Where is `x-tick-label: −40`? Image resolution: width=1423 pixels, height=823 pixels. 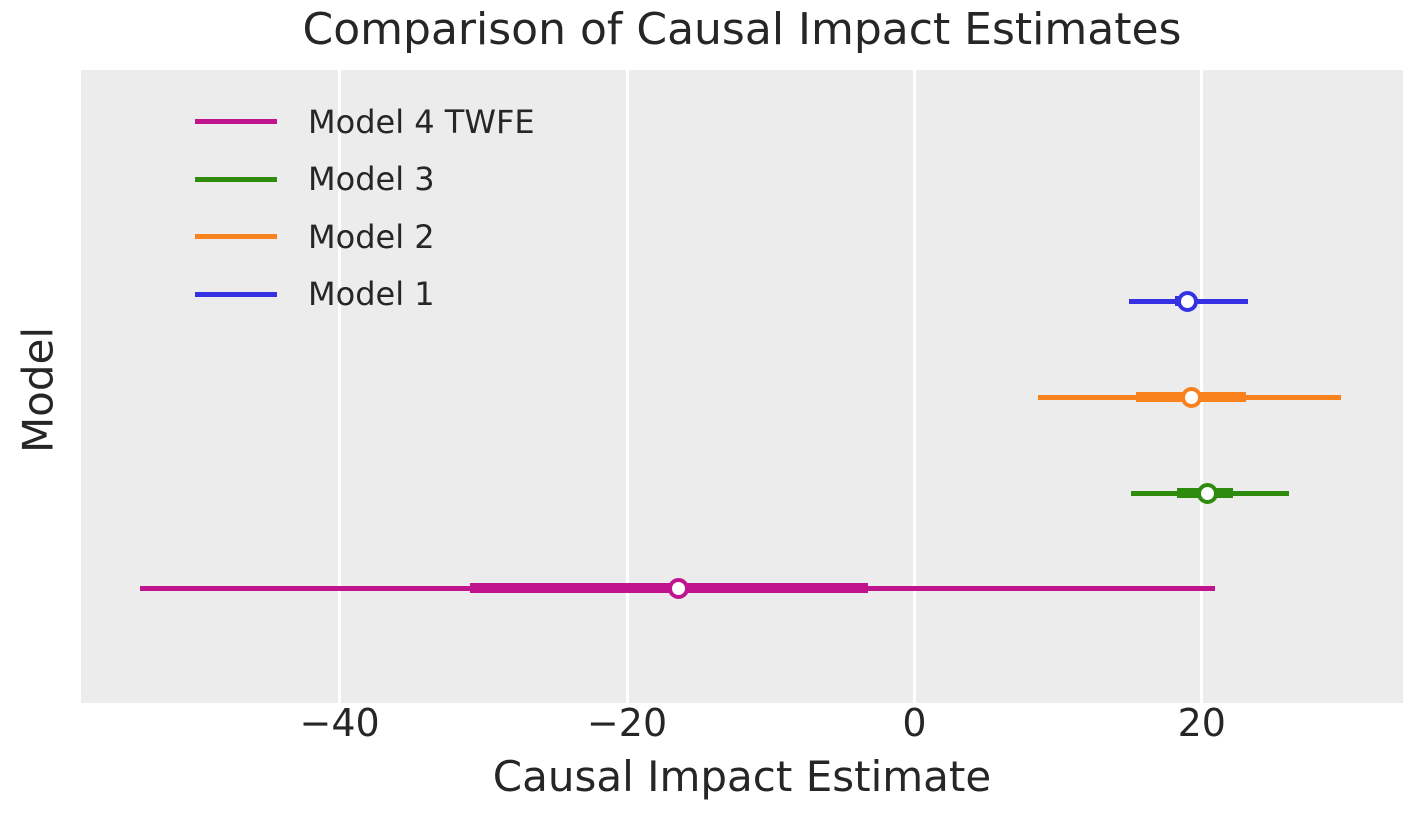 x-tick-label: −40 is located at coordinates (339, 723).